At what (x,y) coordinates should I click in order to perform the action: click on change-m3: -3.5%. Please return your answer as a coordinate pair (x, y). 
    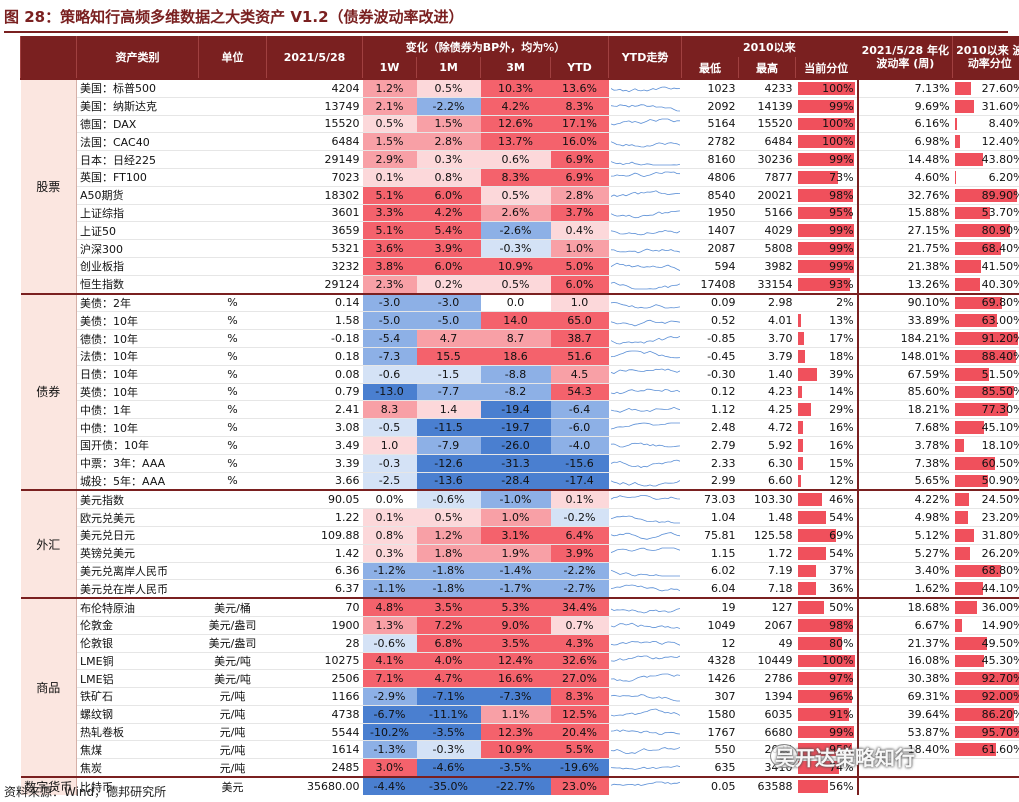
    Looking at the image, I should click on (515, 768).